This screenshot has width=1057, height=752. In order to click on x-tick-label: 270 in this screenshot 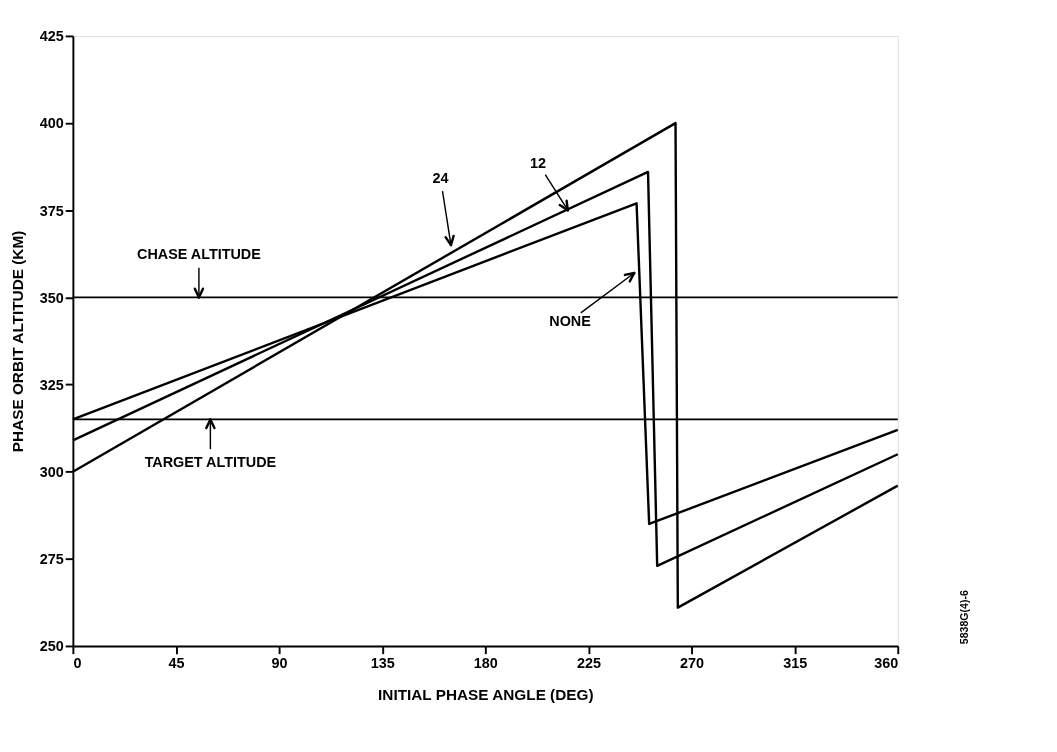, I will do `click(692, 662)`.